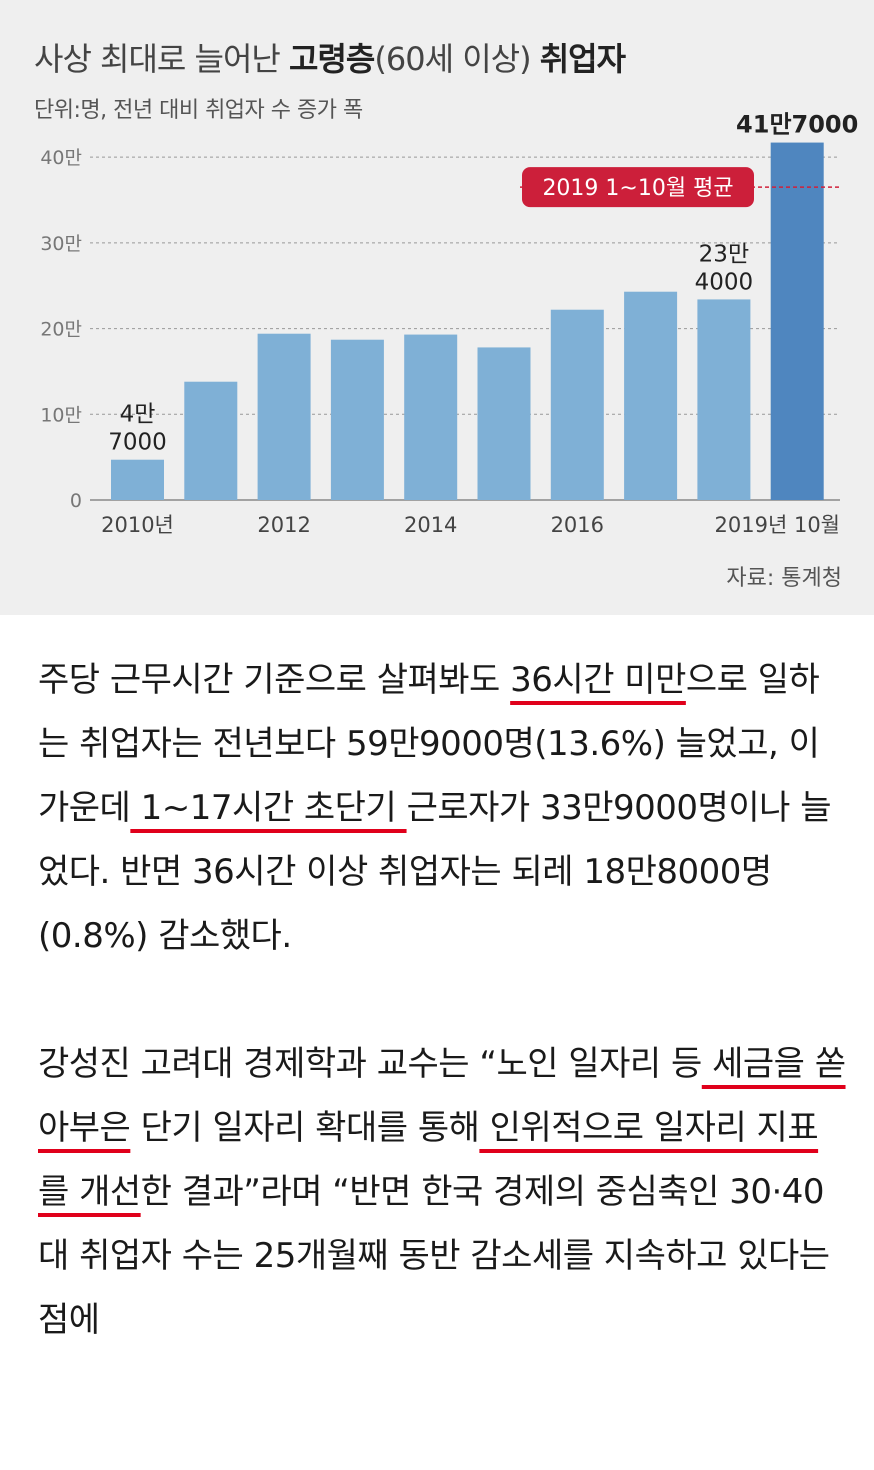 Image resolution: width=874 pixels, height=1470 pixels. Describe the element at coordinates (797, 125) in the screenshot. I see `data-label: 41만7000` at that location.